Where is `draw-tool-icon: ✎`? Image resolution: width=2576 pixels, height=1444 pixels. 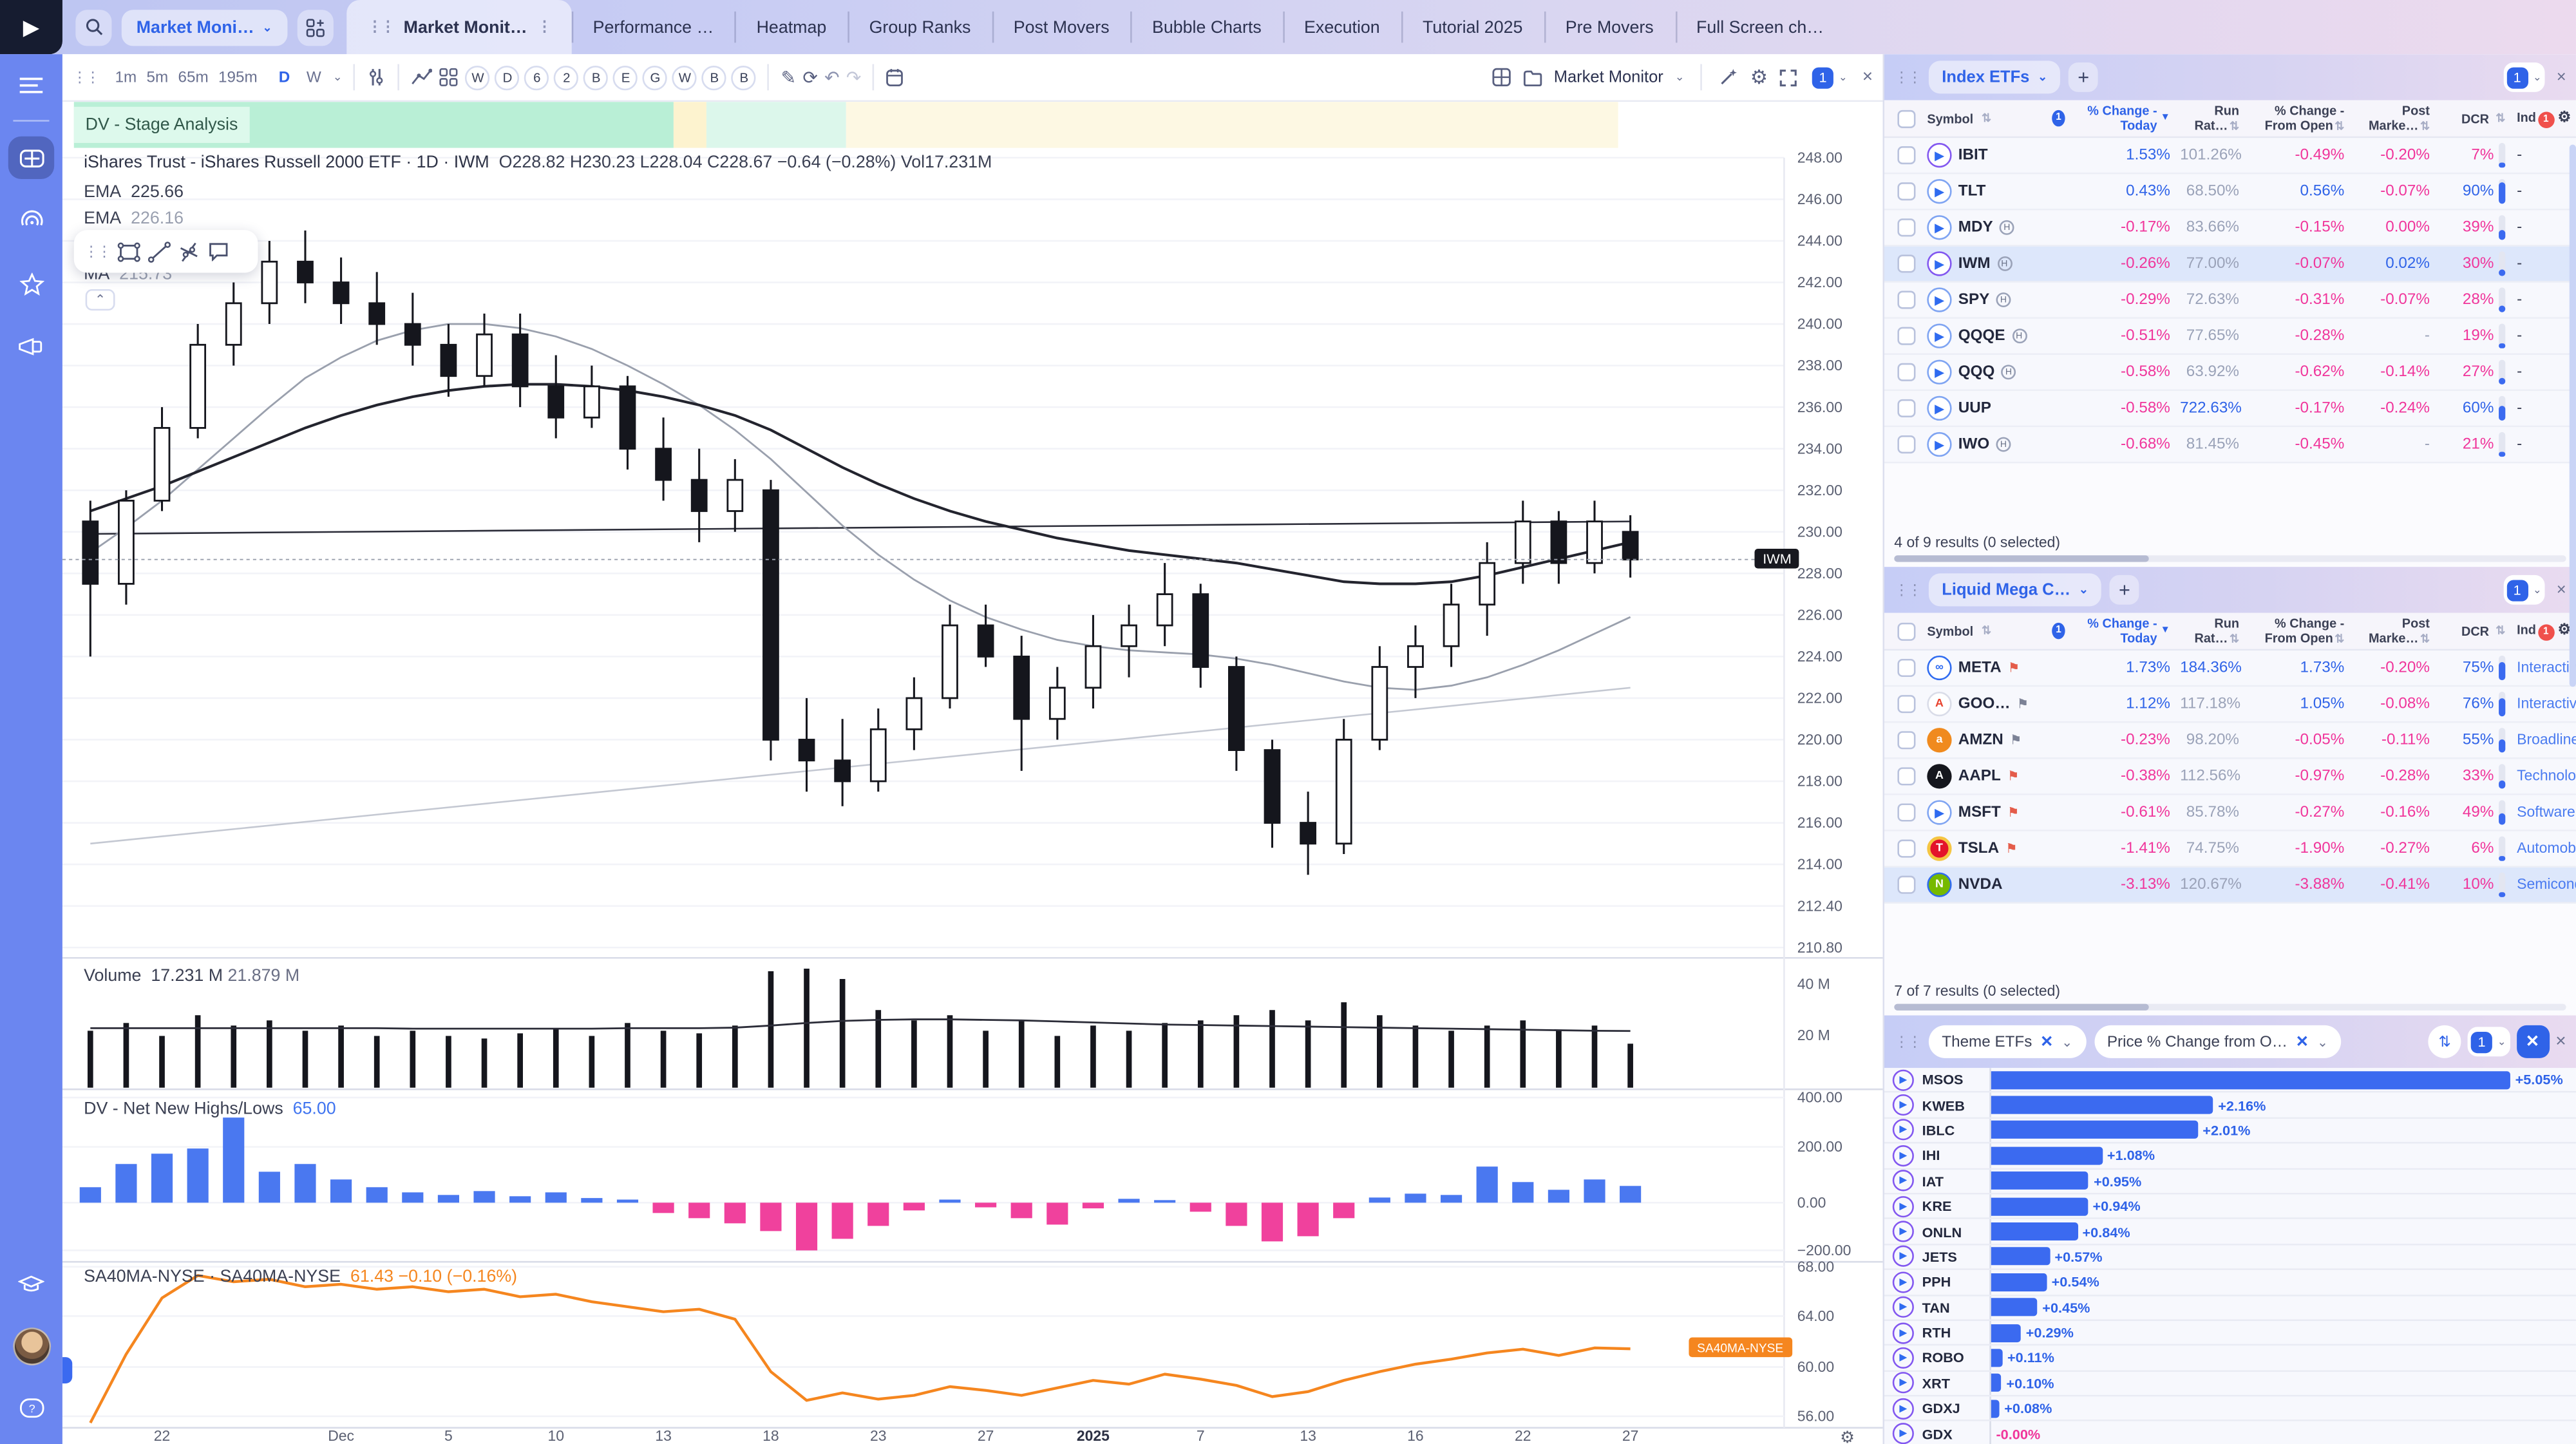
draw-tool-icon: ✎ is located at coordinates (789, 78).